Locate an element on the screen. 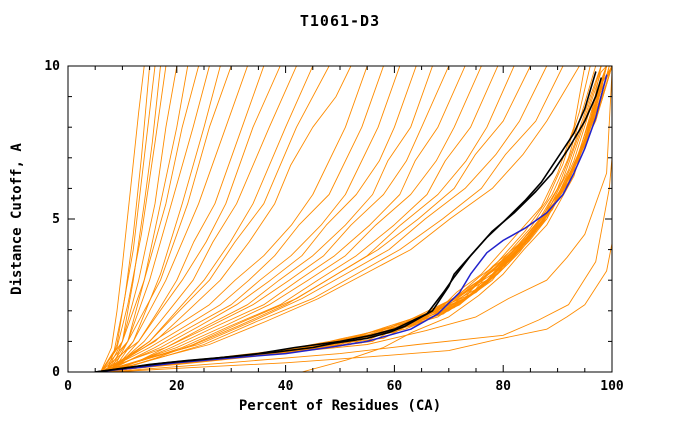 The image size is (680, 440). y-tick-label: 0 is located at coordinates (56, 372).